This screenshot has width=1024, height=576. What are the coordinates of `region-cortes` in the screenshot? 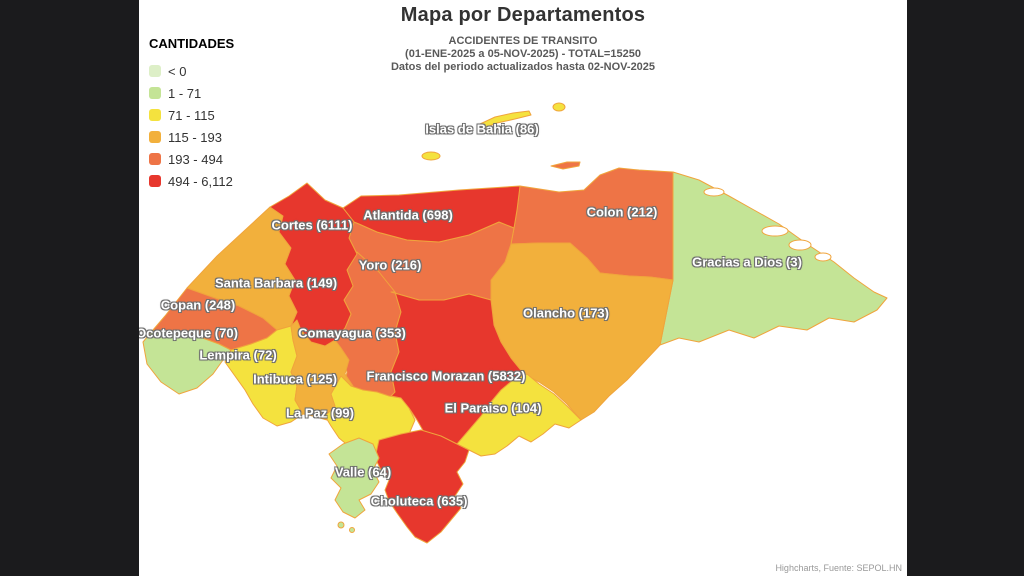 It's located at (313, 264).